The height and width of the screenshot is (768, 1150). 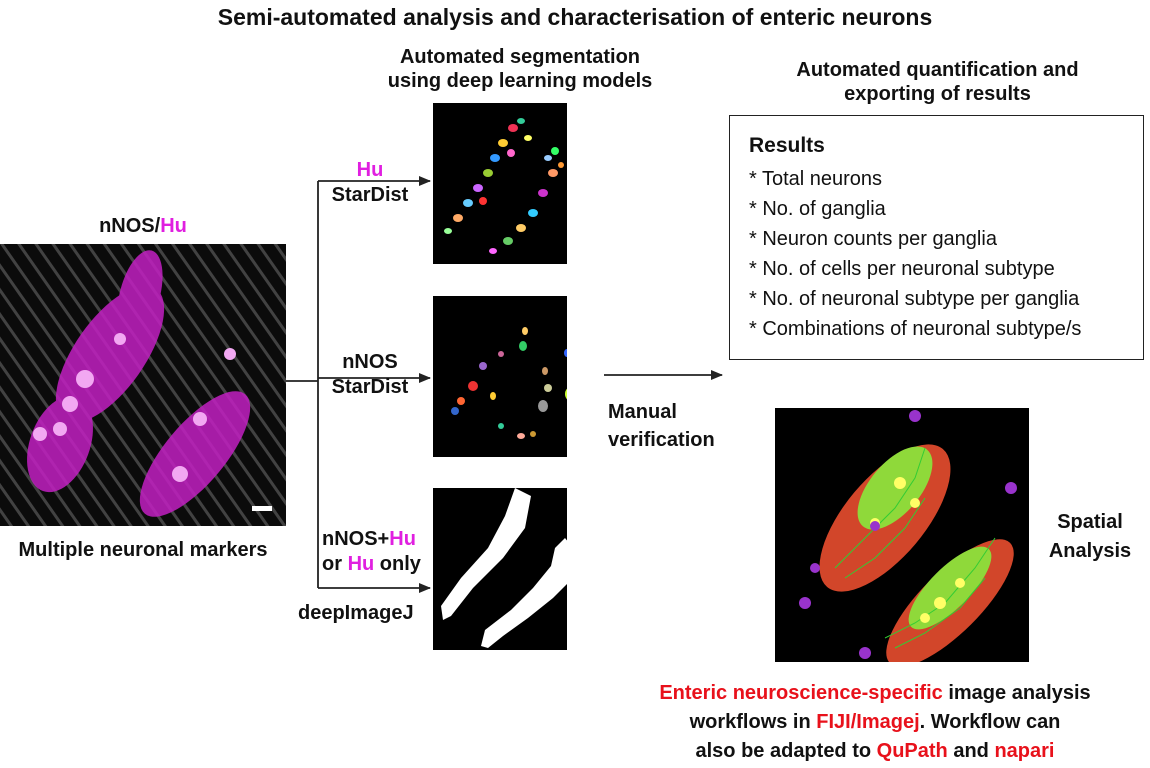 I want to click on footer-part3-black: also be adapted to, so click(x=786, y=751).